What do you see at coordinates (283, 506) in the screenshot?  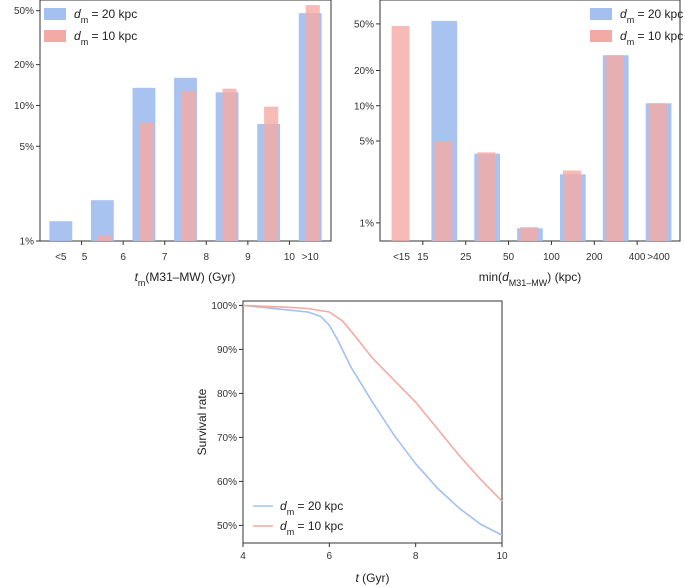 I see `panel-c-legend-label-0-symbol: d` at bounding box center [283, 506].